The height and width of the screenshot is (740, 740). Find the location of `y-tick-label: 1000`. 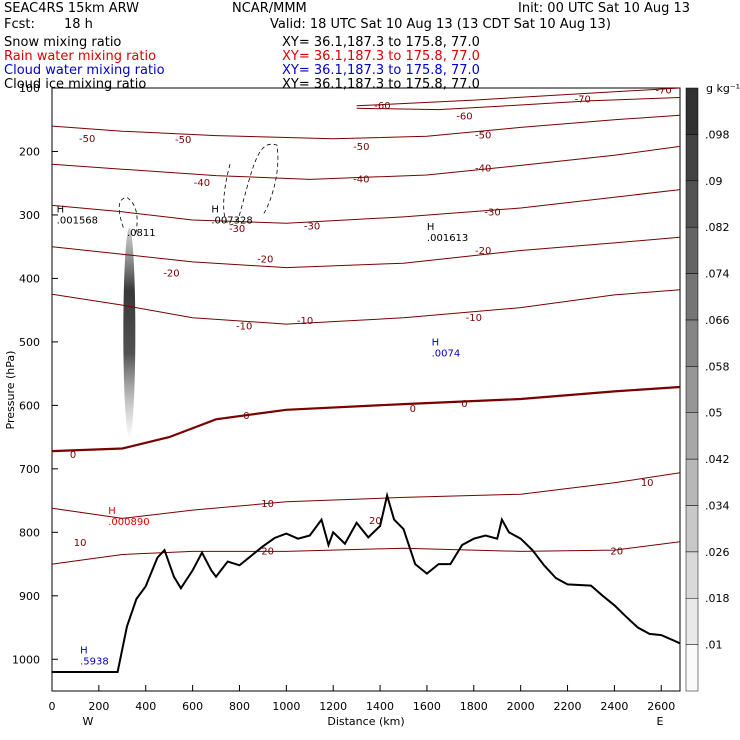

y-tick-label: 1000 is located at coordinates (26, 659).